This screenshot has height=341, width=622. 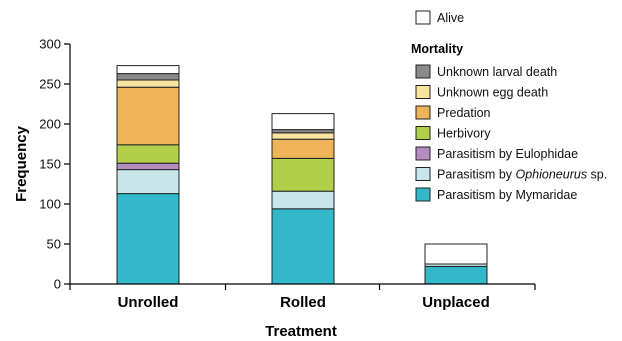 What do you see at coordinates (50, 164) in the screenshot?
I see `y-tick-label: 150` at bounding box center [50, 164].